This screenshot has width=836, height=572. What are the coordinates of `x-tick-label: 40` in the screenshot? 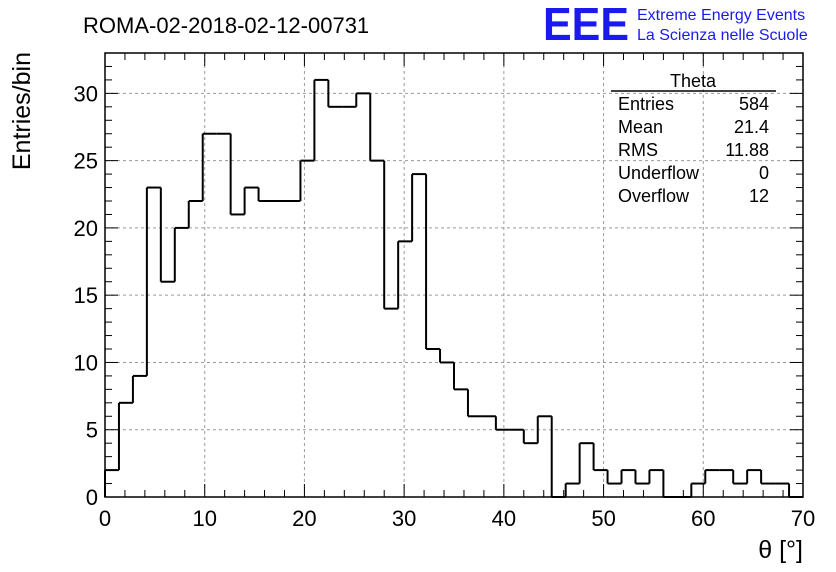 It's located at (504, 518).